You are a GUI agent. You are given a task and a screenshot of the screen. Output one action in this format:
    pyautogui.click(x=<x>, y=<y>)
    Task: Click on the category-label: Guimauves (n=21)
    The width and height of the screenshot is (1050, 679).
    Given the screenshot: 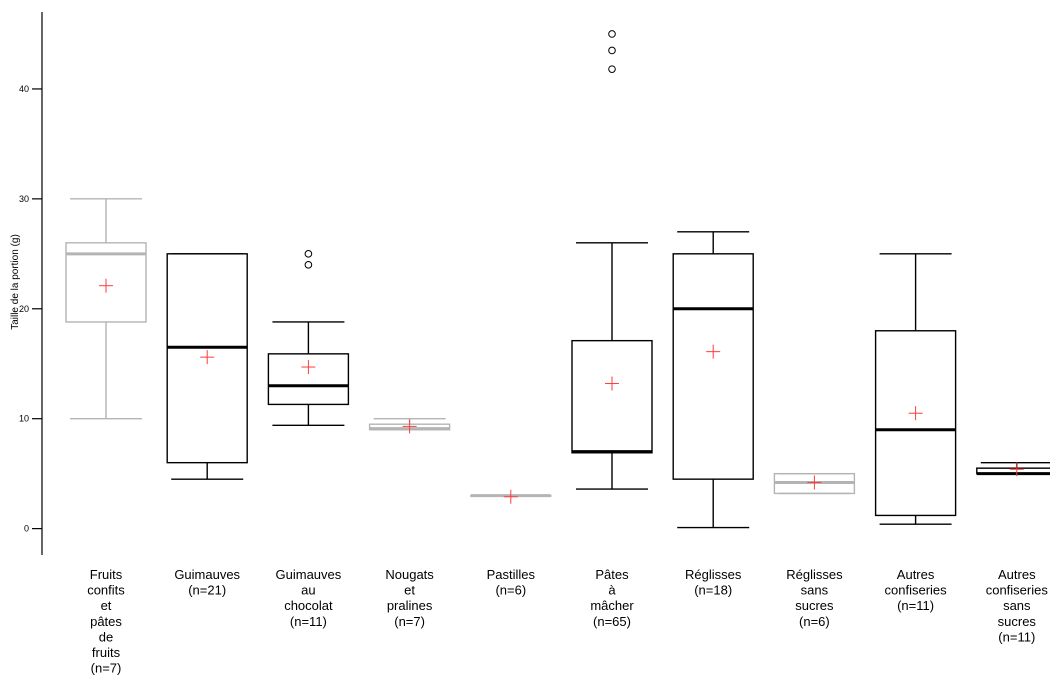 What is the action you would take?
    pyautogui.click(x=207, y=582)
    